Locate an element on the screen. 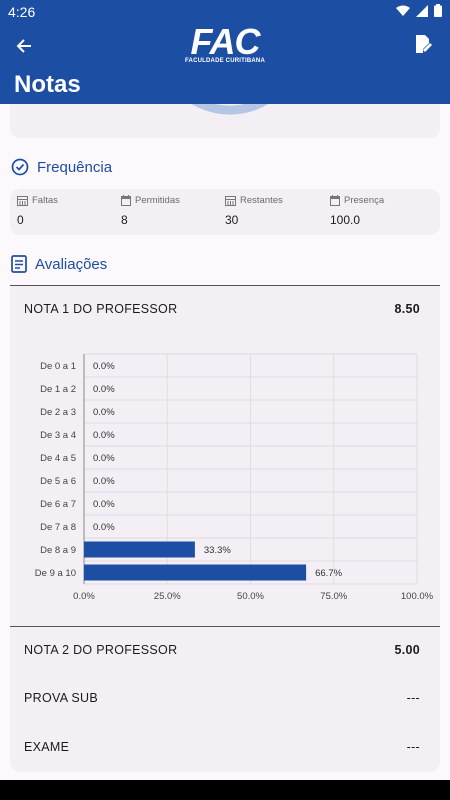  freq-label-text: Presença is located at coordinates (364, 200).